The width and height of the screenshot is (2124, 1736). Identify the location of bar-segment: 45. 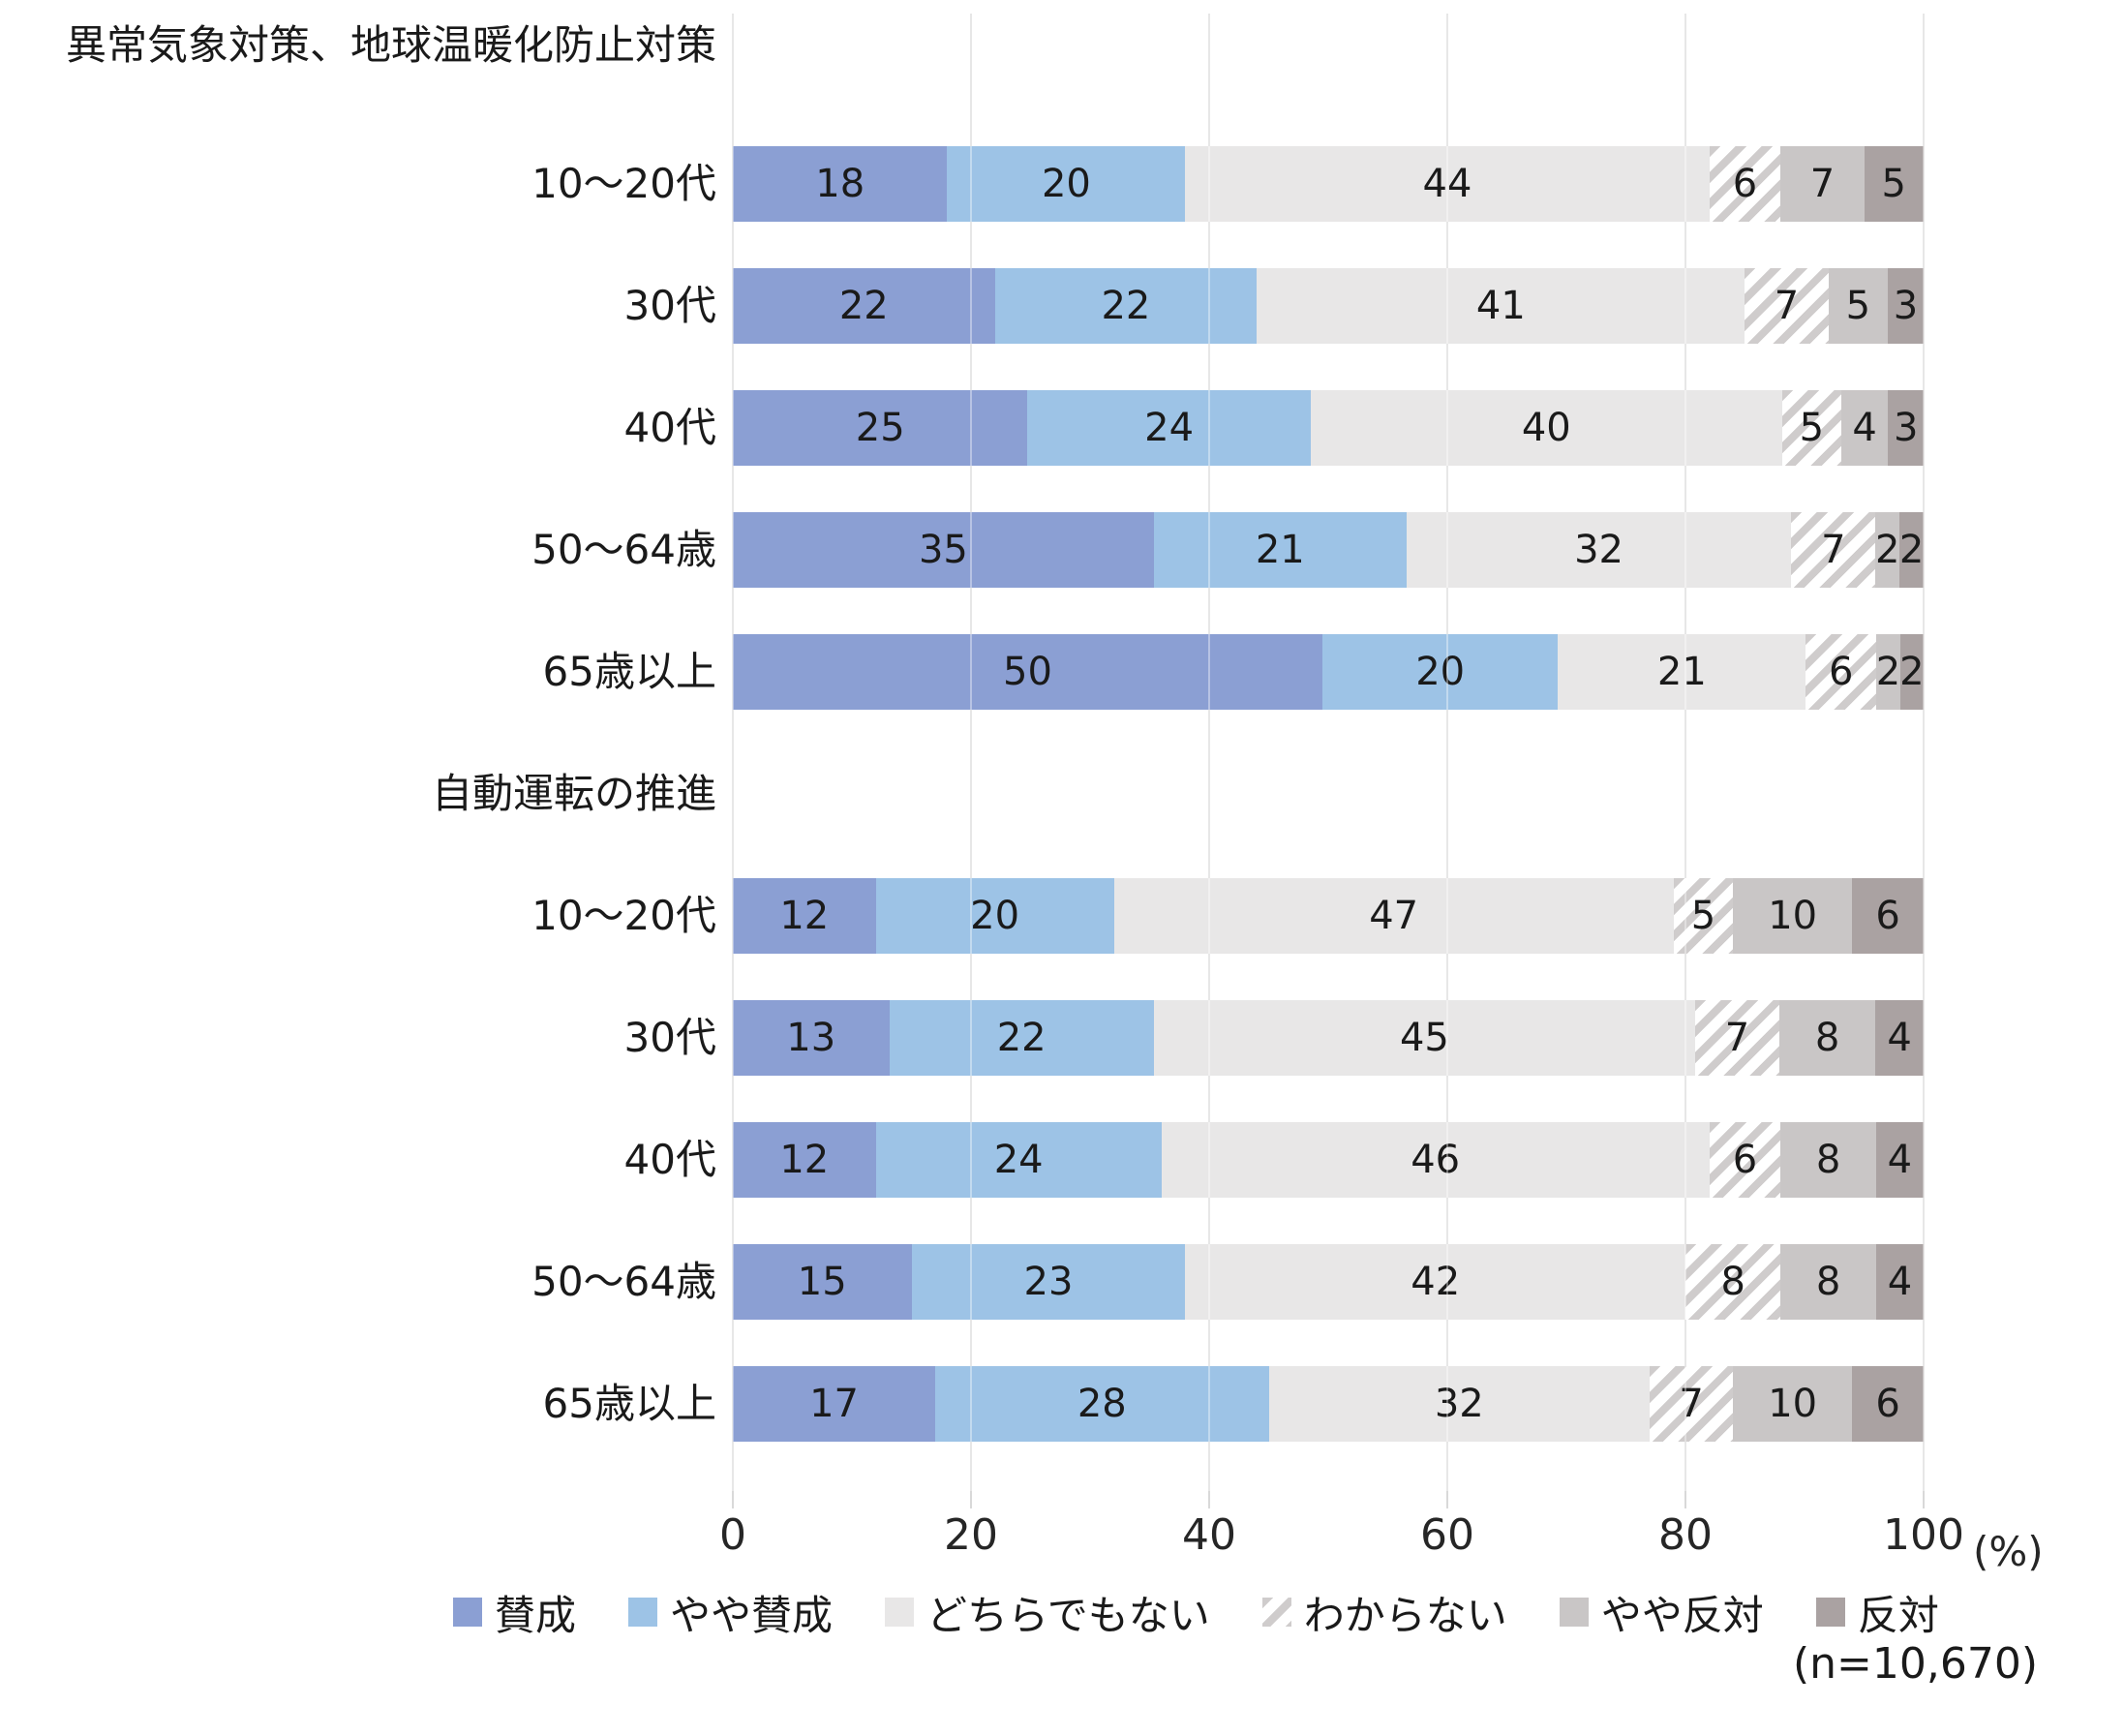
(1424, 1038).